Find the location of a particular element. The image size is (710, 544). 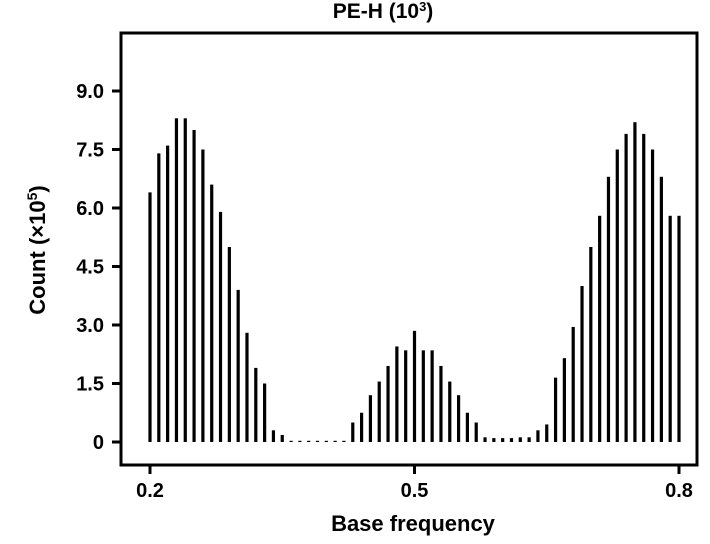

chart-title: PE-H (103) is located at coordinates (383, 11).